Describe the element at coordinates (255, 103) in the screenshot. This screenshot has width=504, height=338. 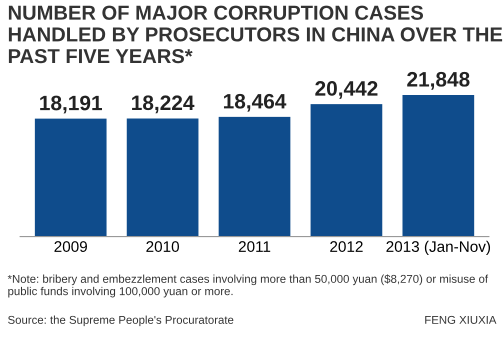
I see `data-label: 18,464` at that location.